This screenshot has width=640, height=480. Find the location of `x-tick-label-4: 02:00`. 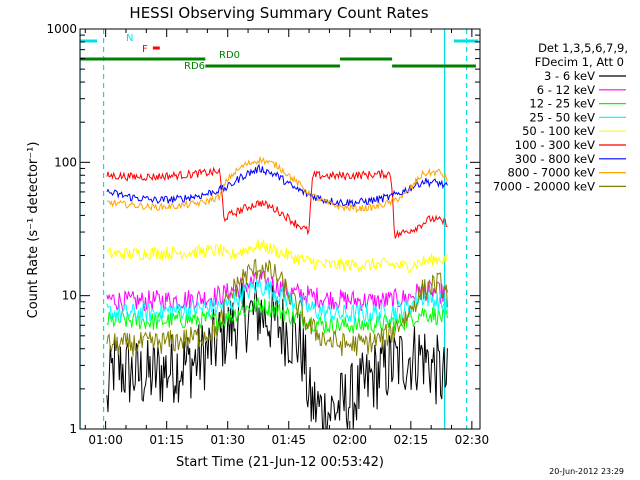

x-tick-label-4: 02:00 is located at coordinates (349, 440).